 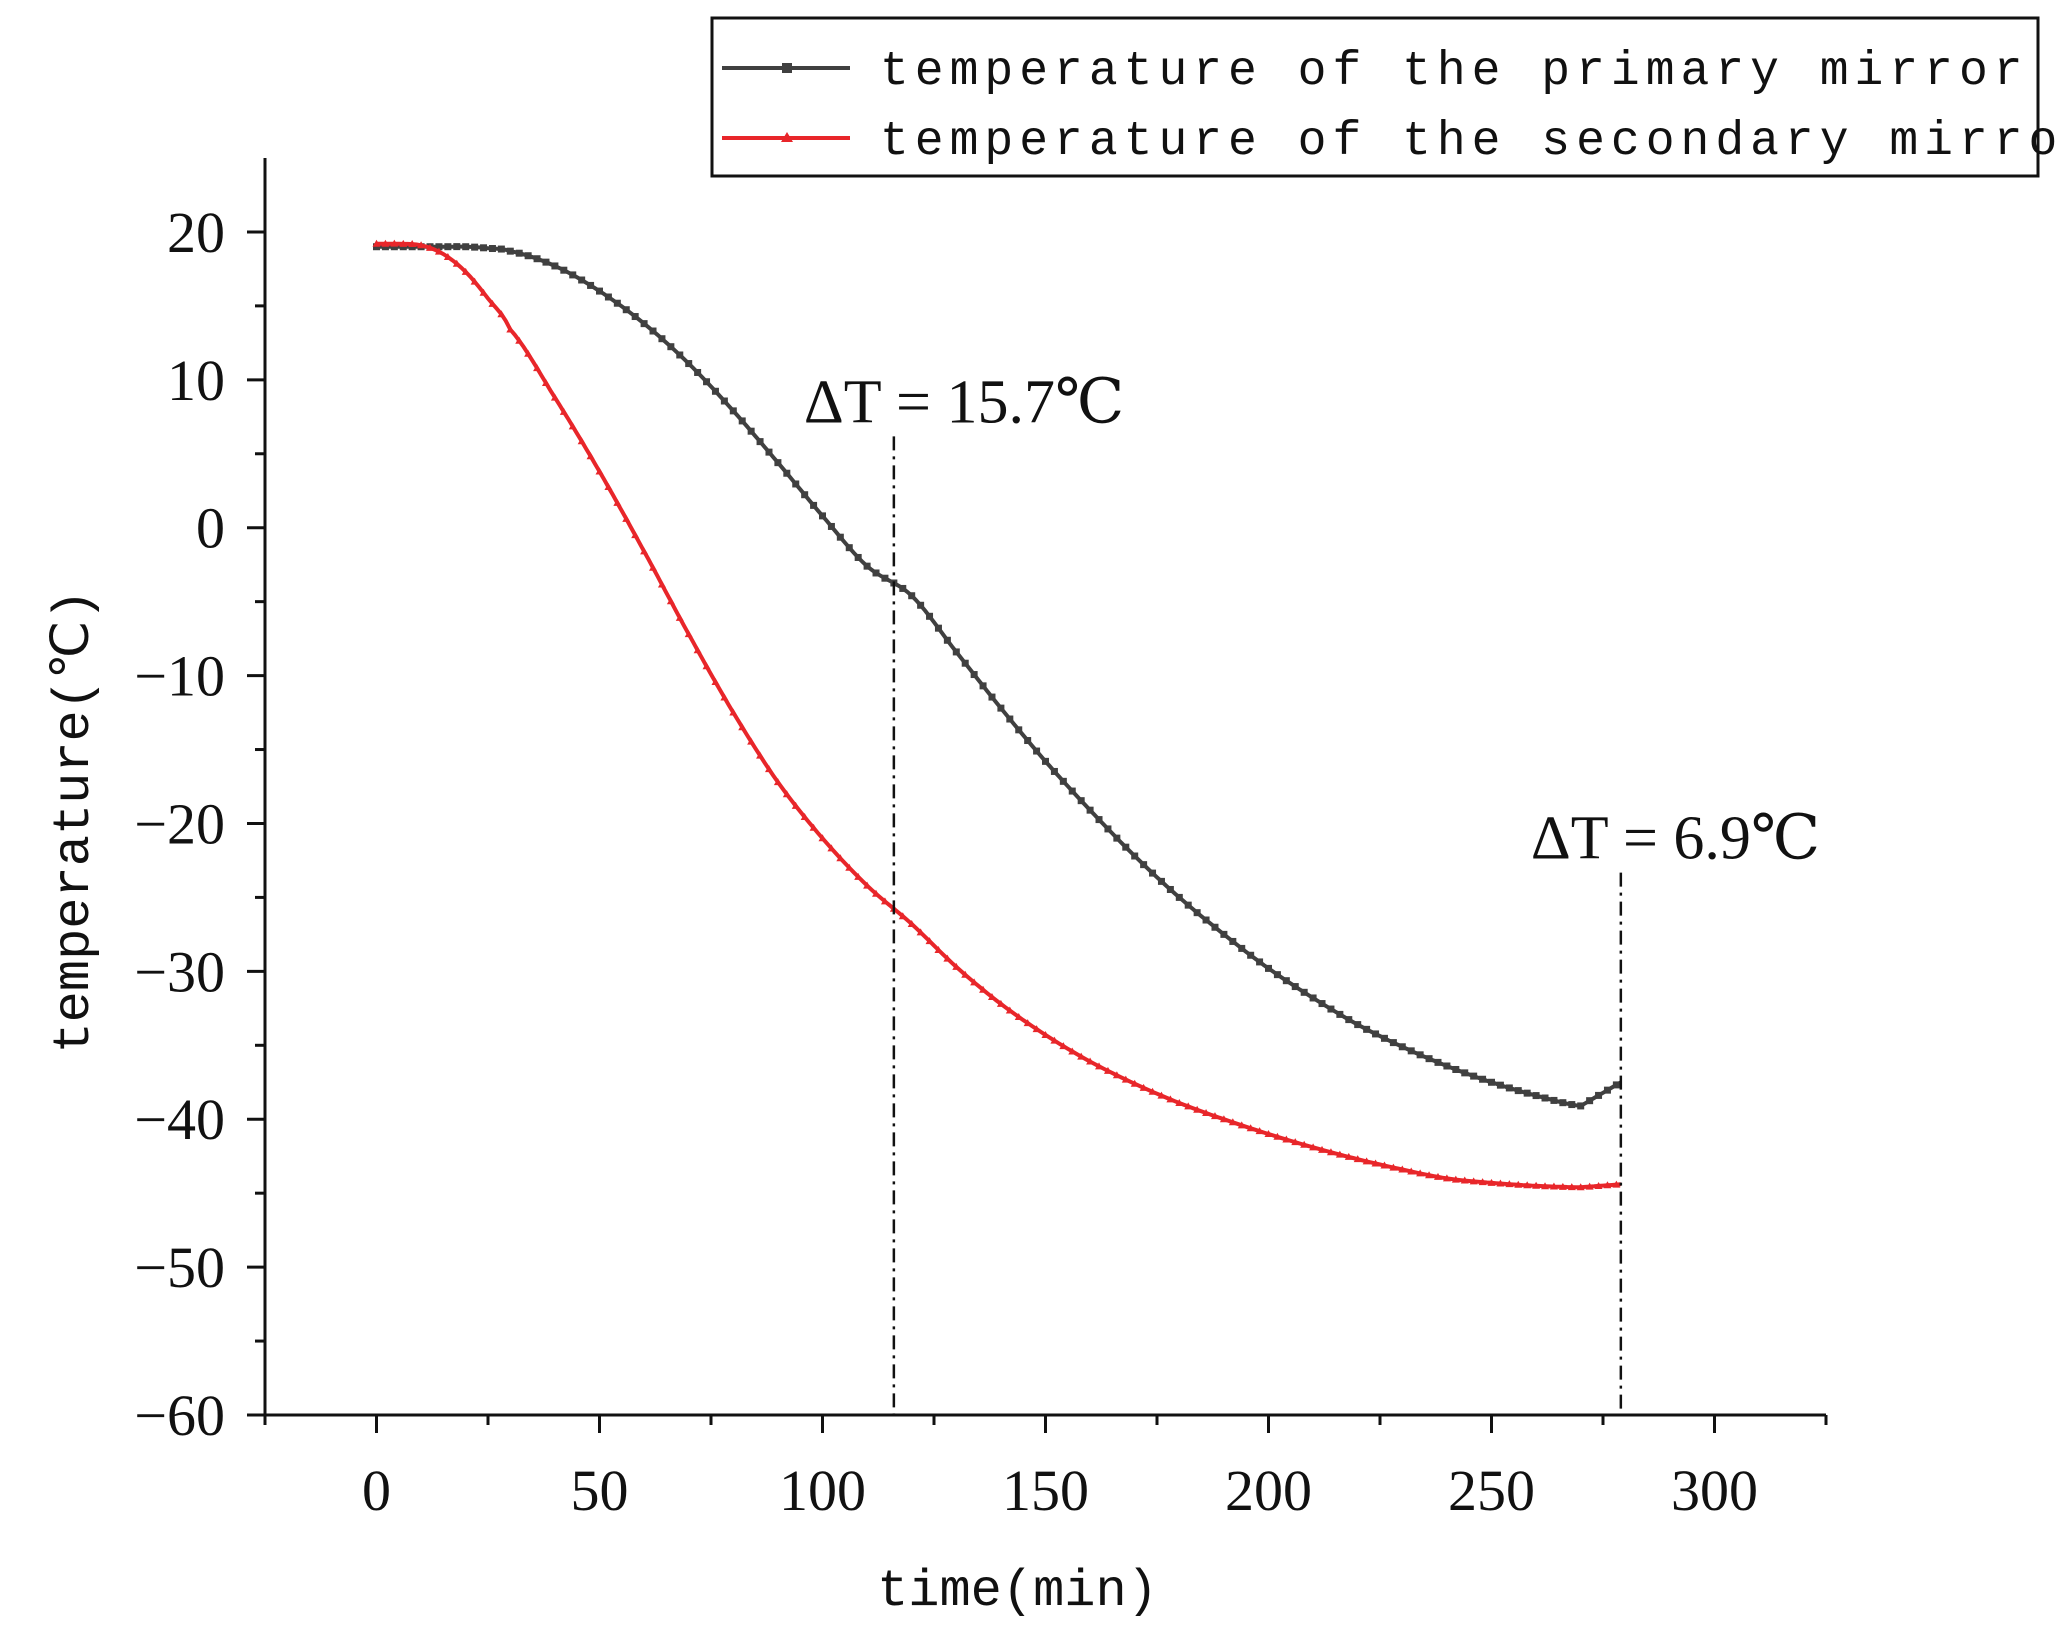 What do you see at coordinates (1375, 97) in the screenshot?
I see `legend-box` at bounding box center [1375, 97].